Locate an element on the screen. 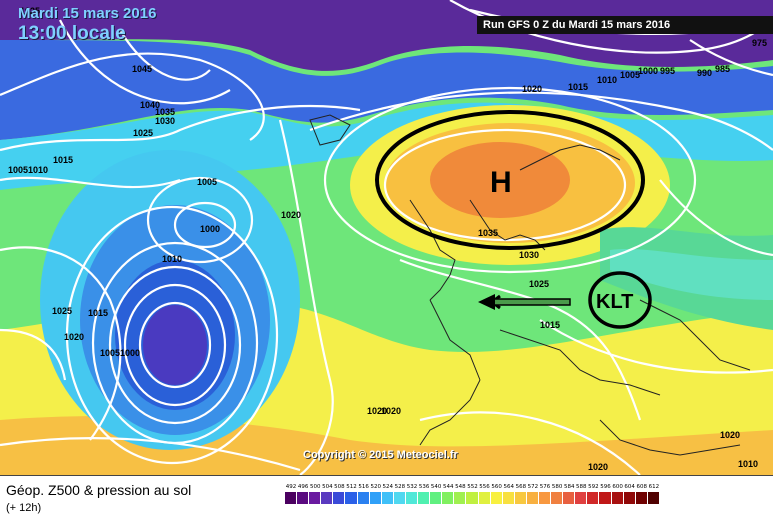 The height and width of the screenshot is (529, 773). direction-arrow-body is located at coordinates (531, 302).